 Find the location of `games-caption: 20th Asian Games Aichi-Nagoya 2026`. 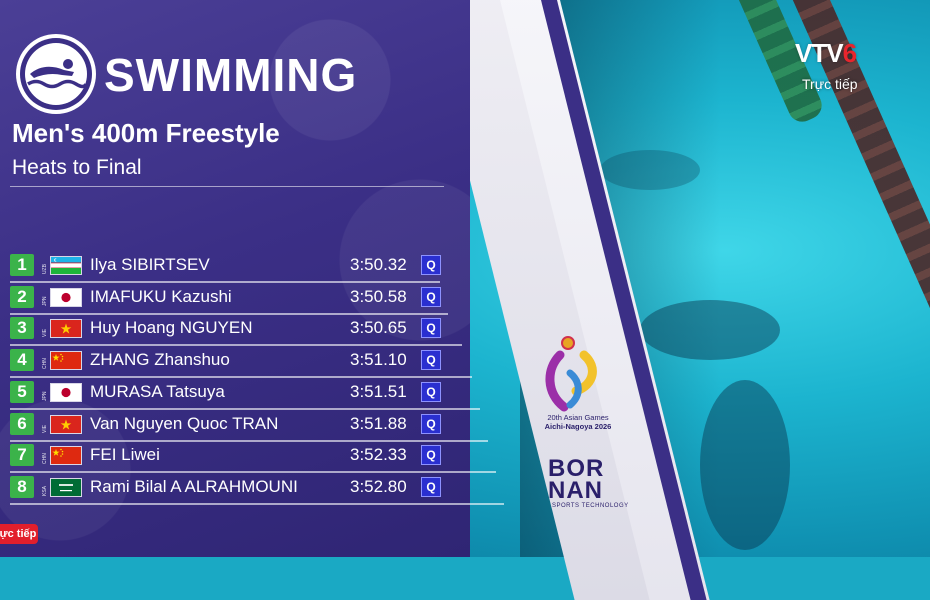

games-caption: 20th Asian Games Aichi-Nagoya 2026 is located at coordinates (578, 422).